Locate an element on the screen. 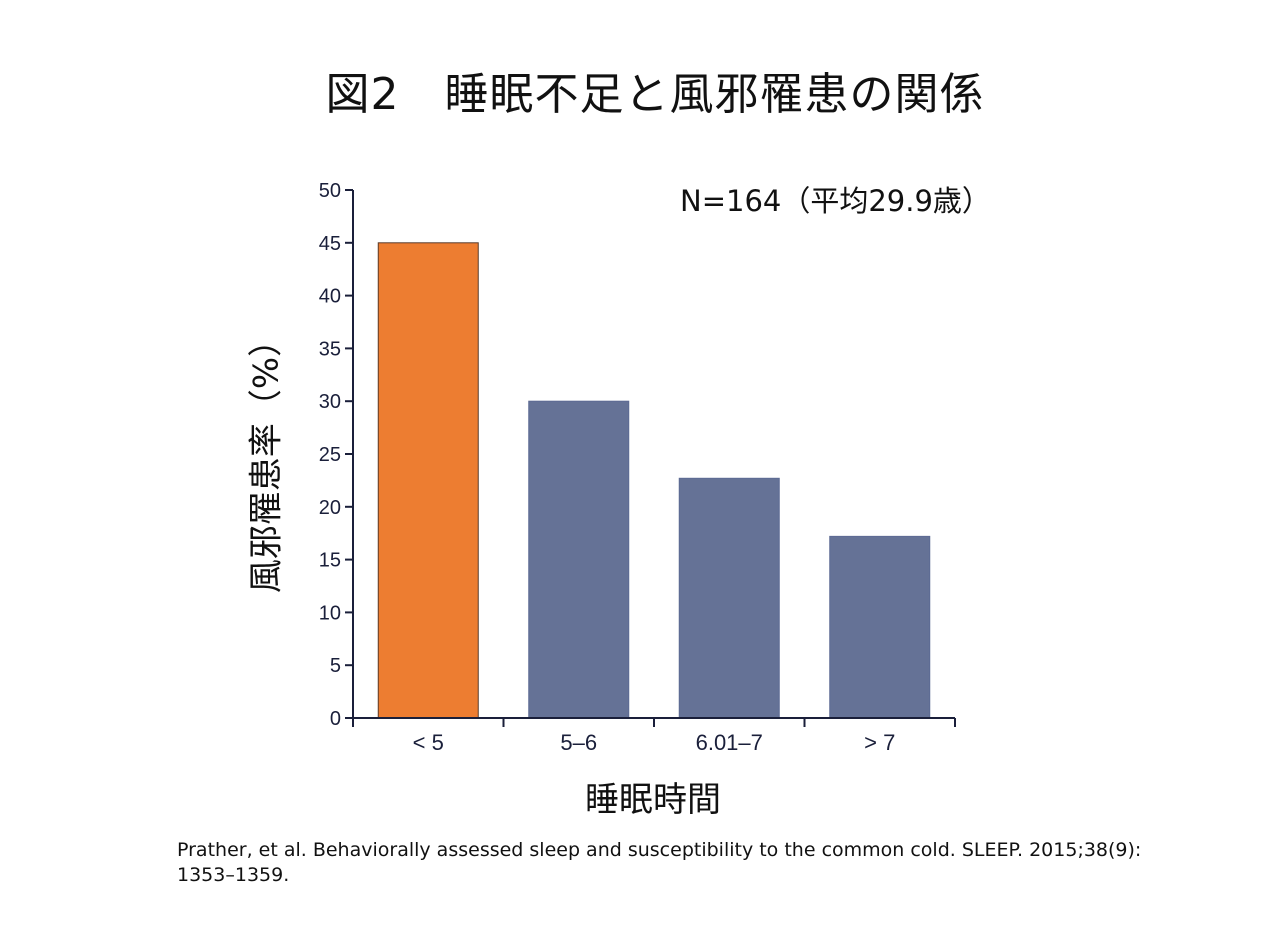 Image resolution: width=1280 pixels, height=930 pixels. y-tick-label: 5 is located at coordinates (335, 666).